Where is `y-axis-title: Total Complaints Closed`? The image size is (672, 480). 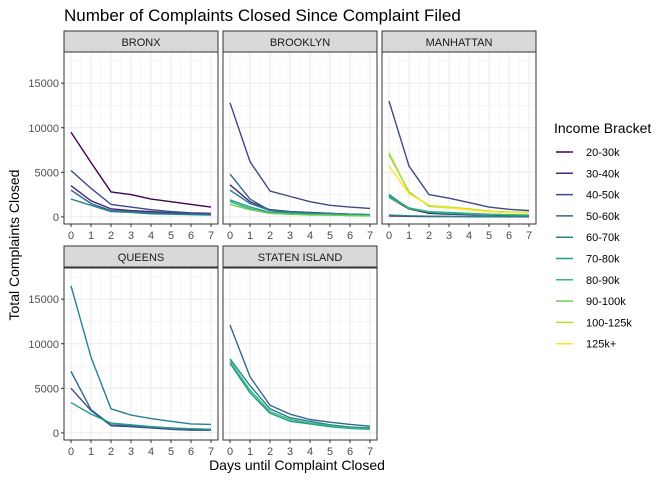
y-axis-title: Total Complaints Closed is located at coordinates (14, 245).